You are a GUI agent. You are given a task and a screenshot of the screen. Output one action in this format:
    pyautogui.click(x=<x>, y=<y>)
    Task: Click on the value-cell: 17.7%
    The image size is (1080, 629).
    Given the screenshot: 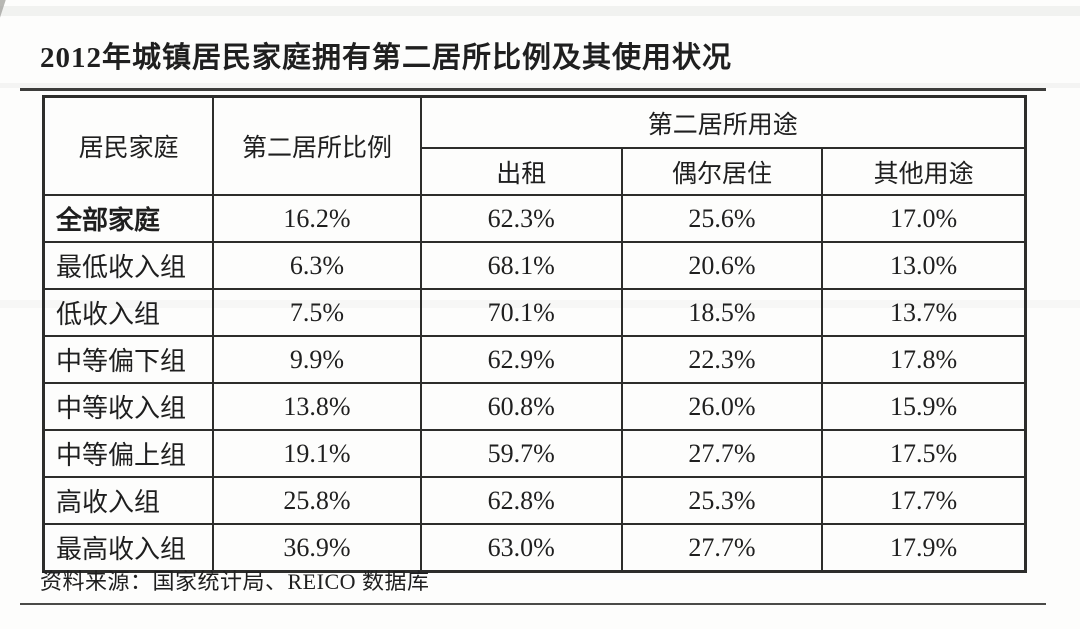 What is the action you would take?
    pyautogui.click(x=924, y=500)
    